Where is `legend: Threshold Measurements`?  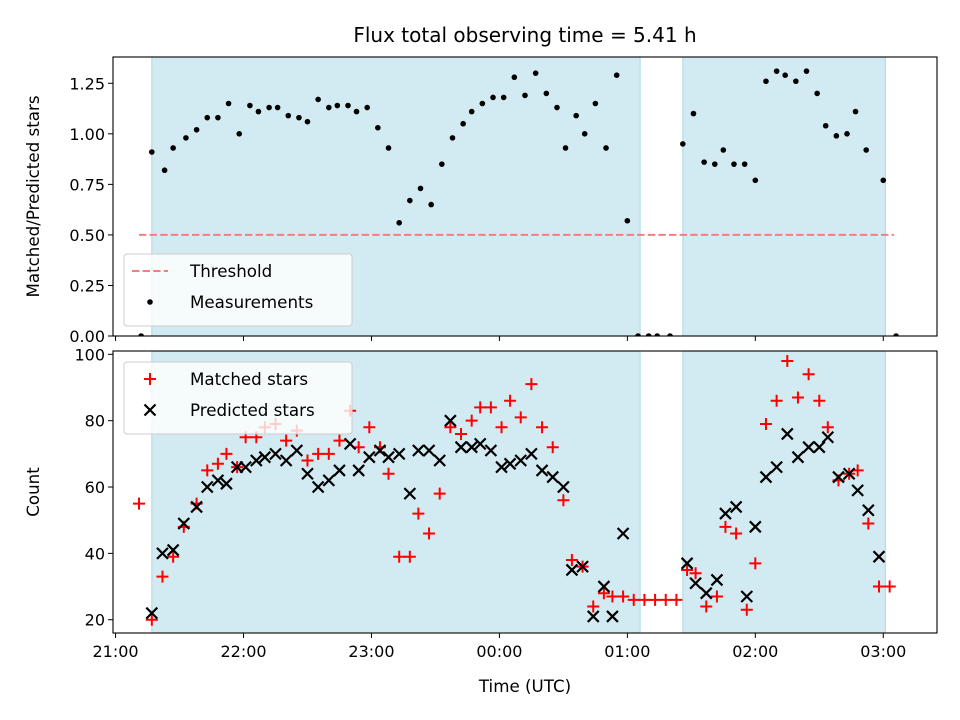 legend: Threshold Measurements is located at coordinates (238, 290).